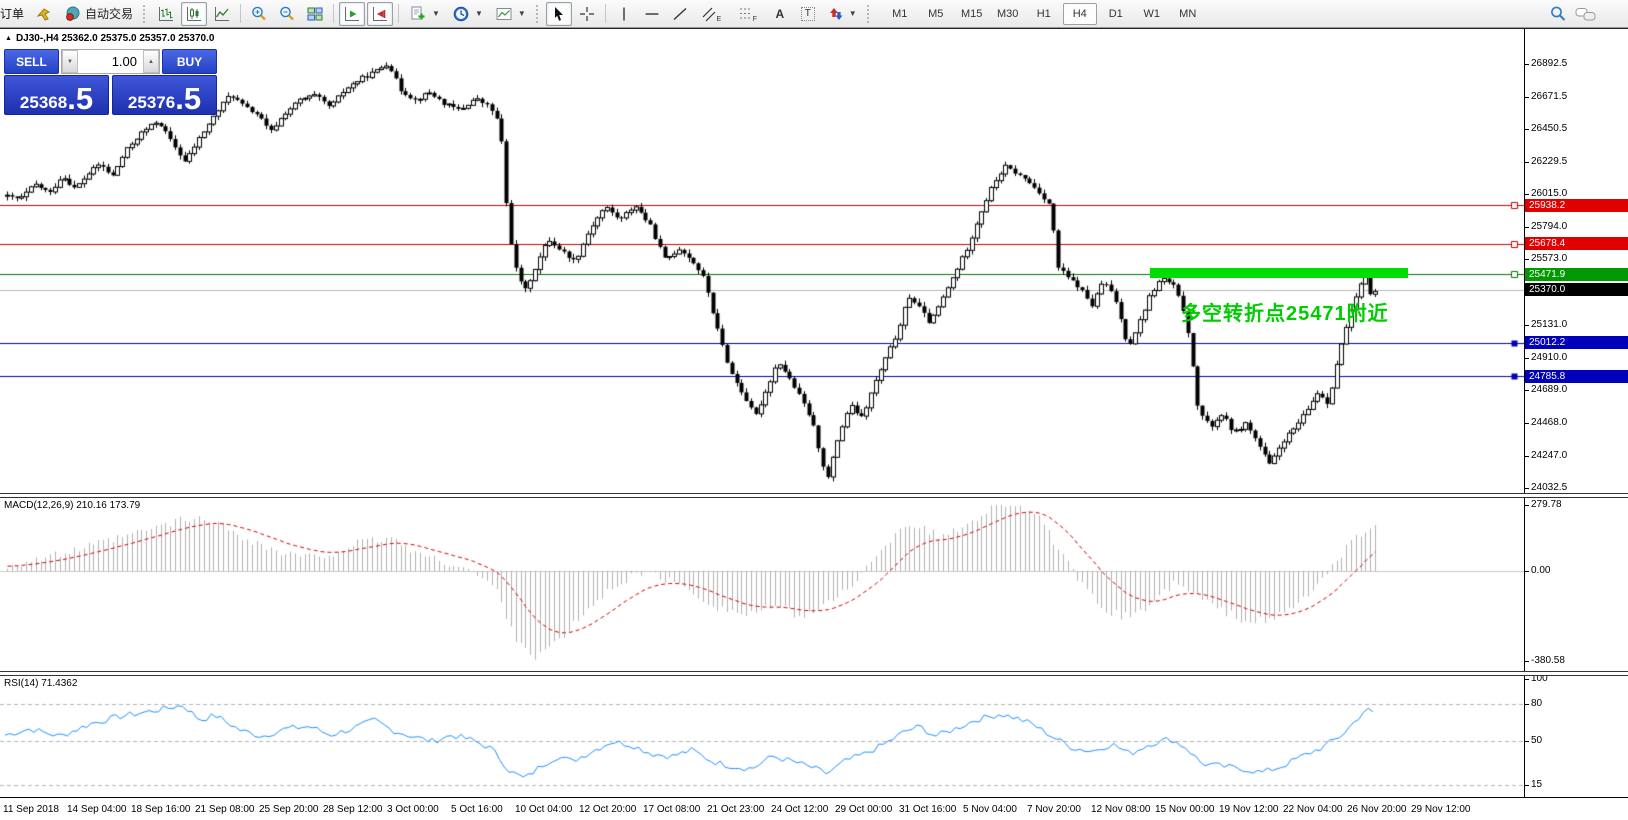 This screenshot has width=1628, height=820. I want to click on timeframe-mn: MN, so click(1188, 13).